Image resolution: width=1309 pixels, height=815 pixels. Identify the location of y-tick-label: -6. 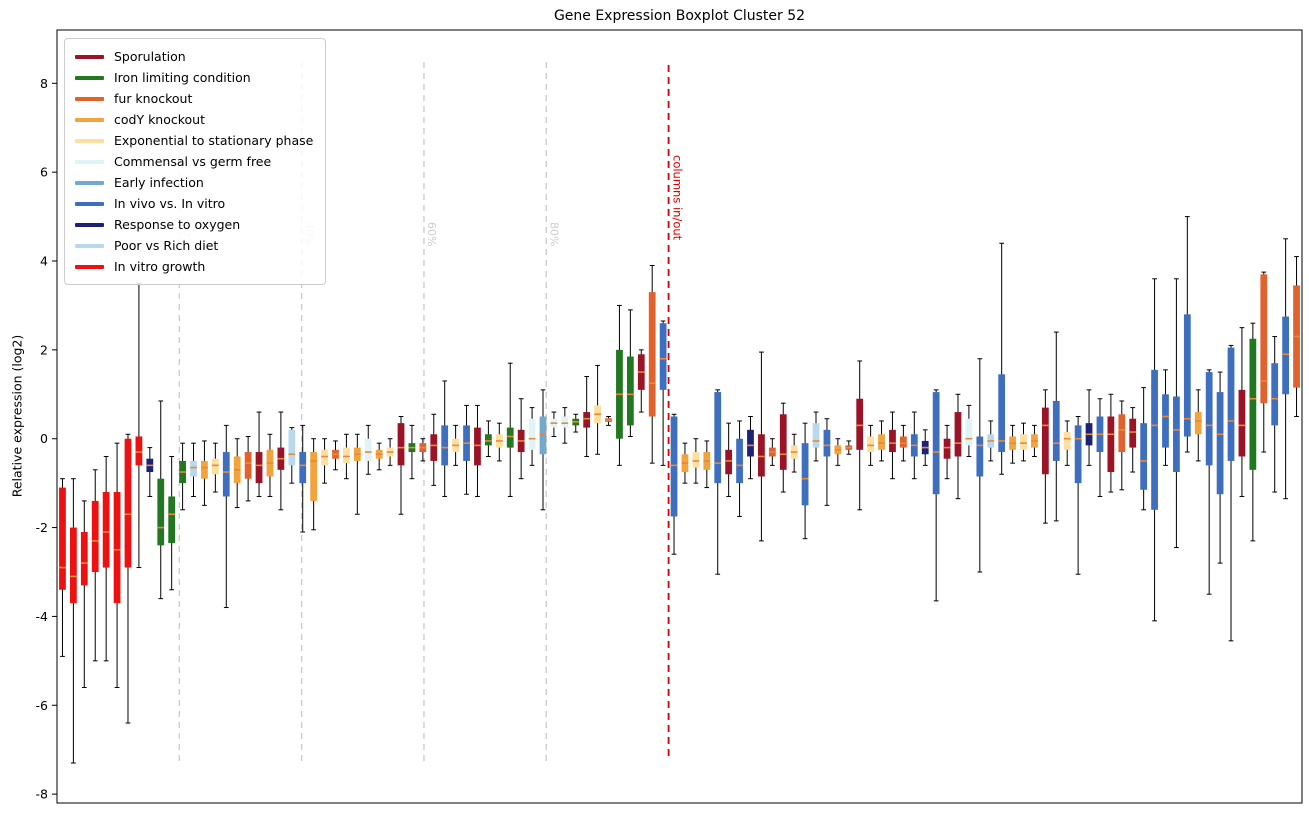
(42, 705).